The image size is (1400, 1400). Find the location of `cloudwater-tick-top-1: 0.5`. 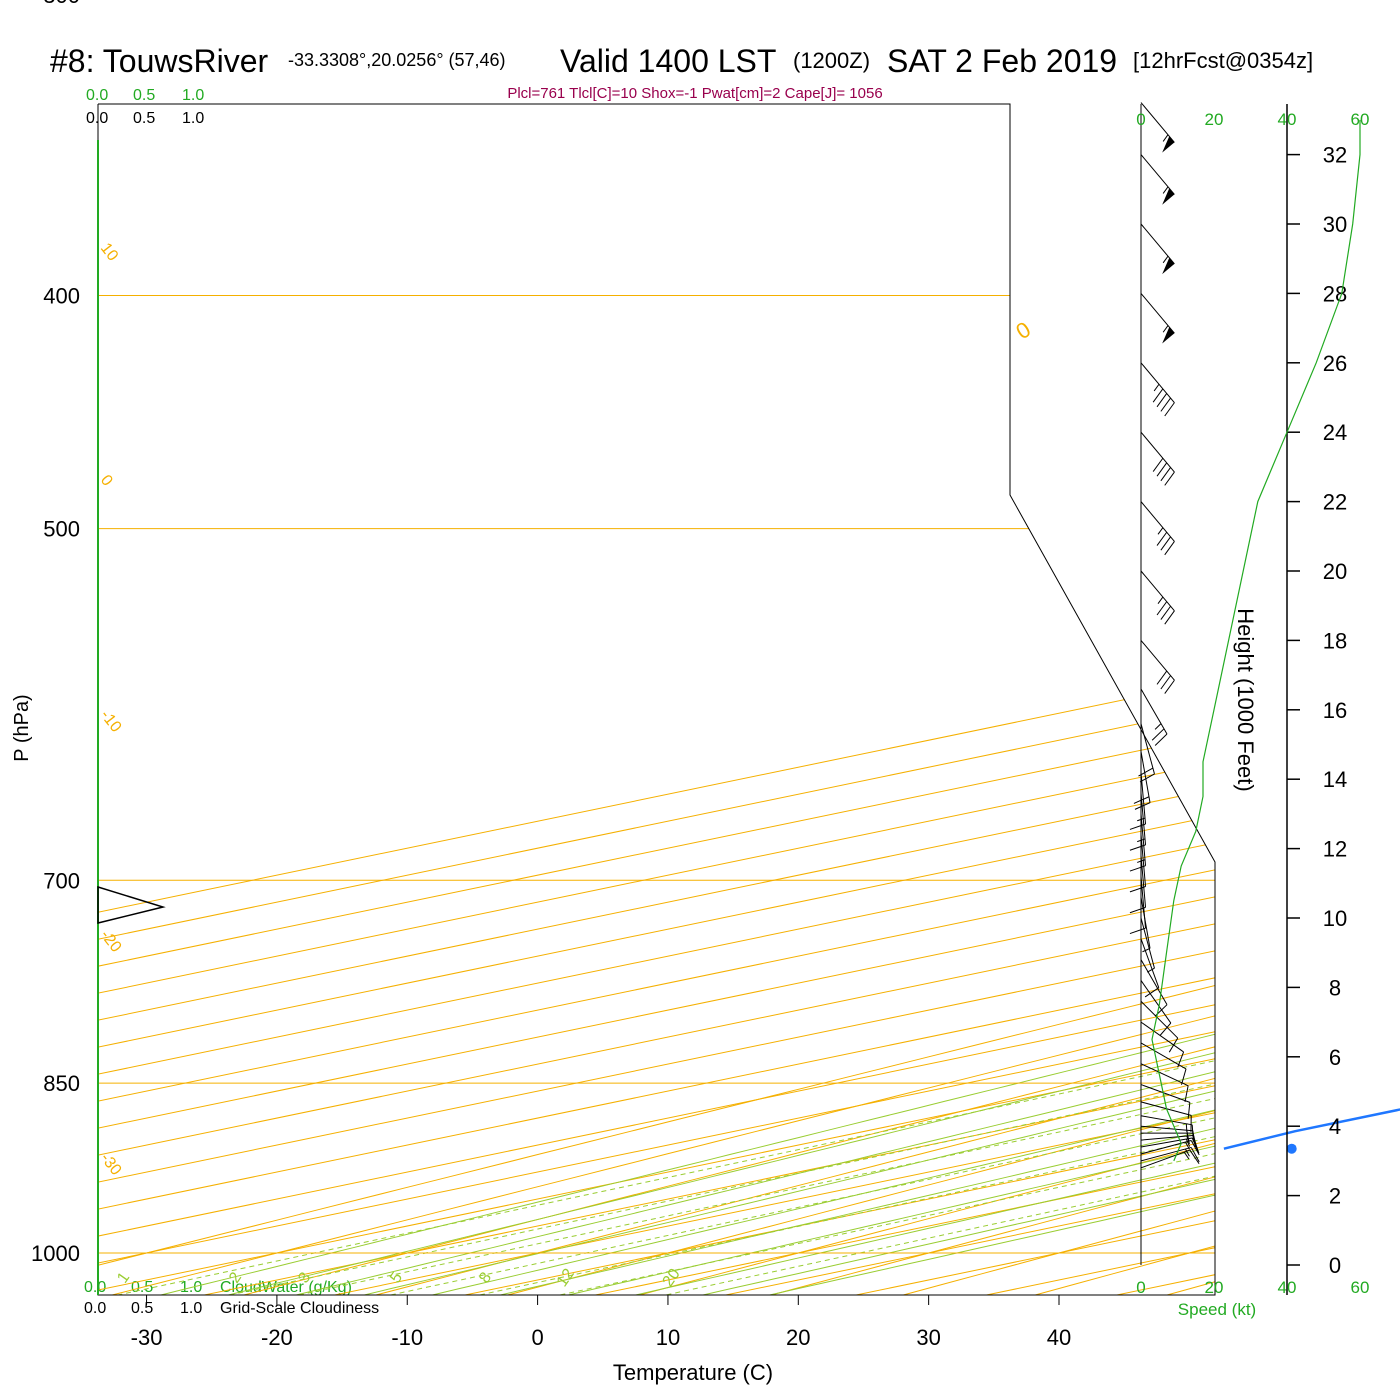

cloudwater-tick-top-1: 0.5 is located at coordinates (144, 95).